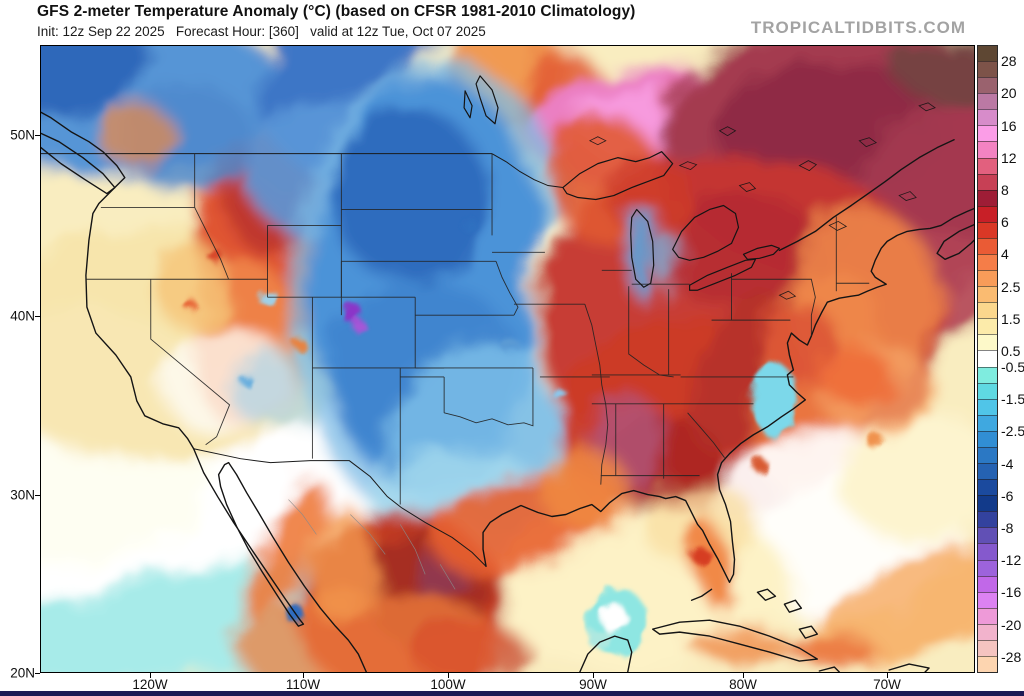 Image resolution: width=1024 pixels, height=696 pixels. I want to click on colorbar-label--28: -28, so click(1011, 656).